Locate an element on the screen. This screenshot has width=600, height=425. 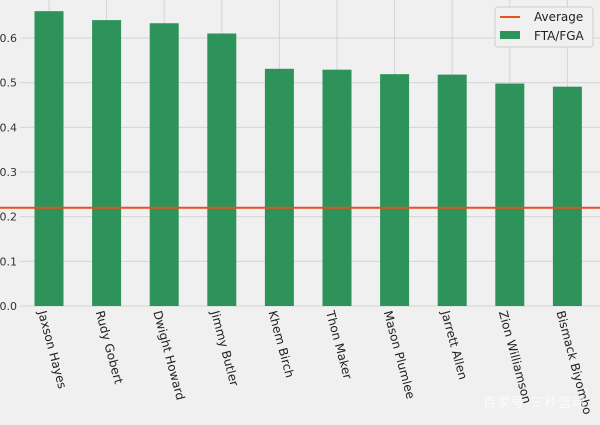
y-tick-label: 0.1 is located at coordinates (8, 261).